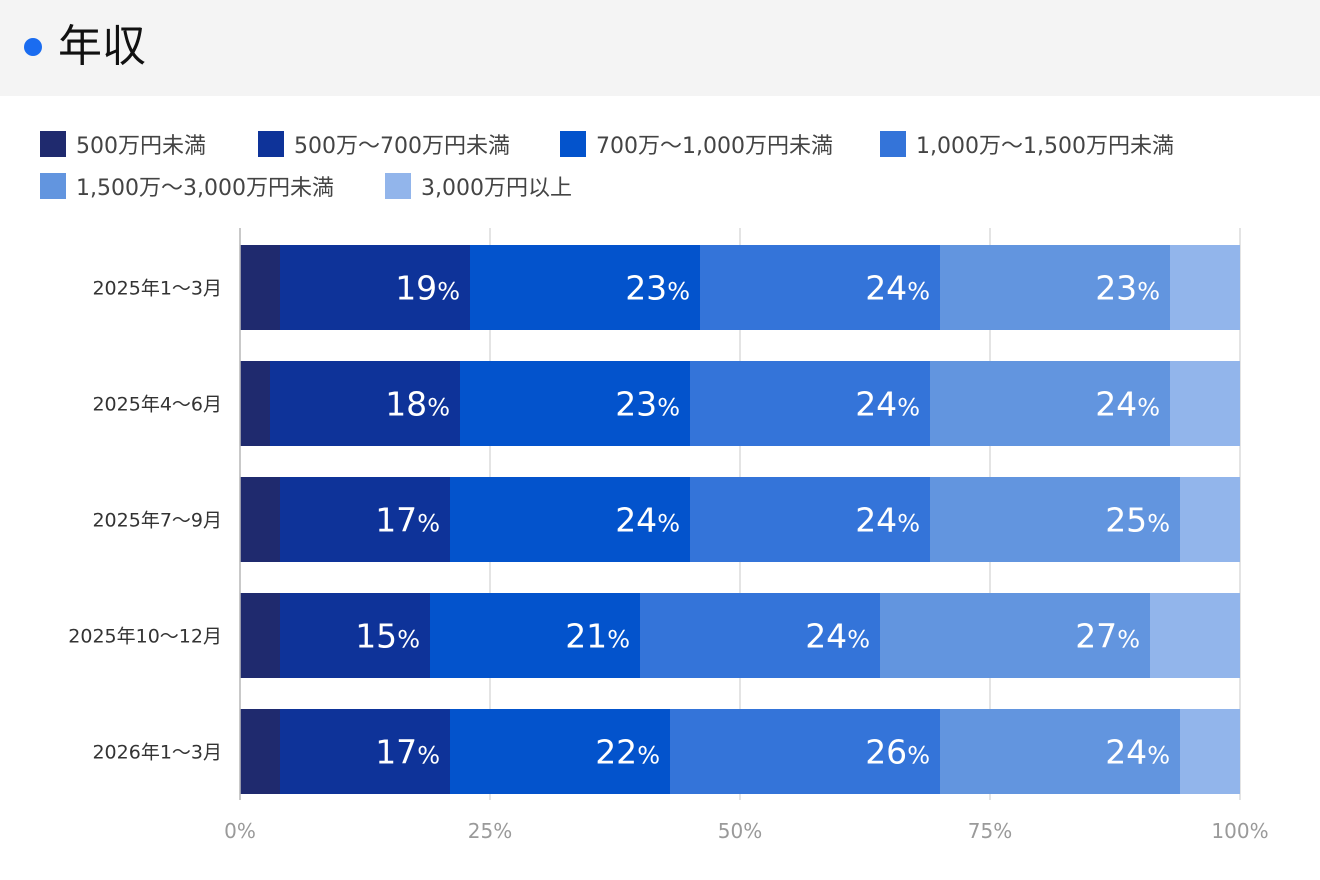 This screenshot has width=1320, height=880. I want to click on legend-label: 700万〜1,000万円未満, so click(714, 146).